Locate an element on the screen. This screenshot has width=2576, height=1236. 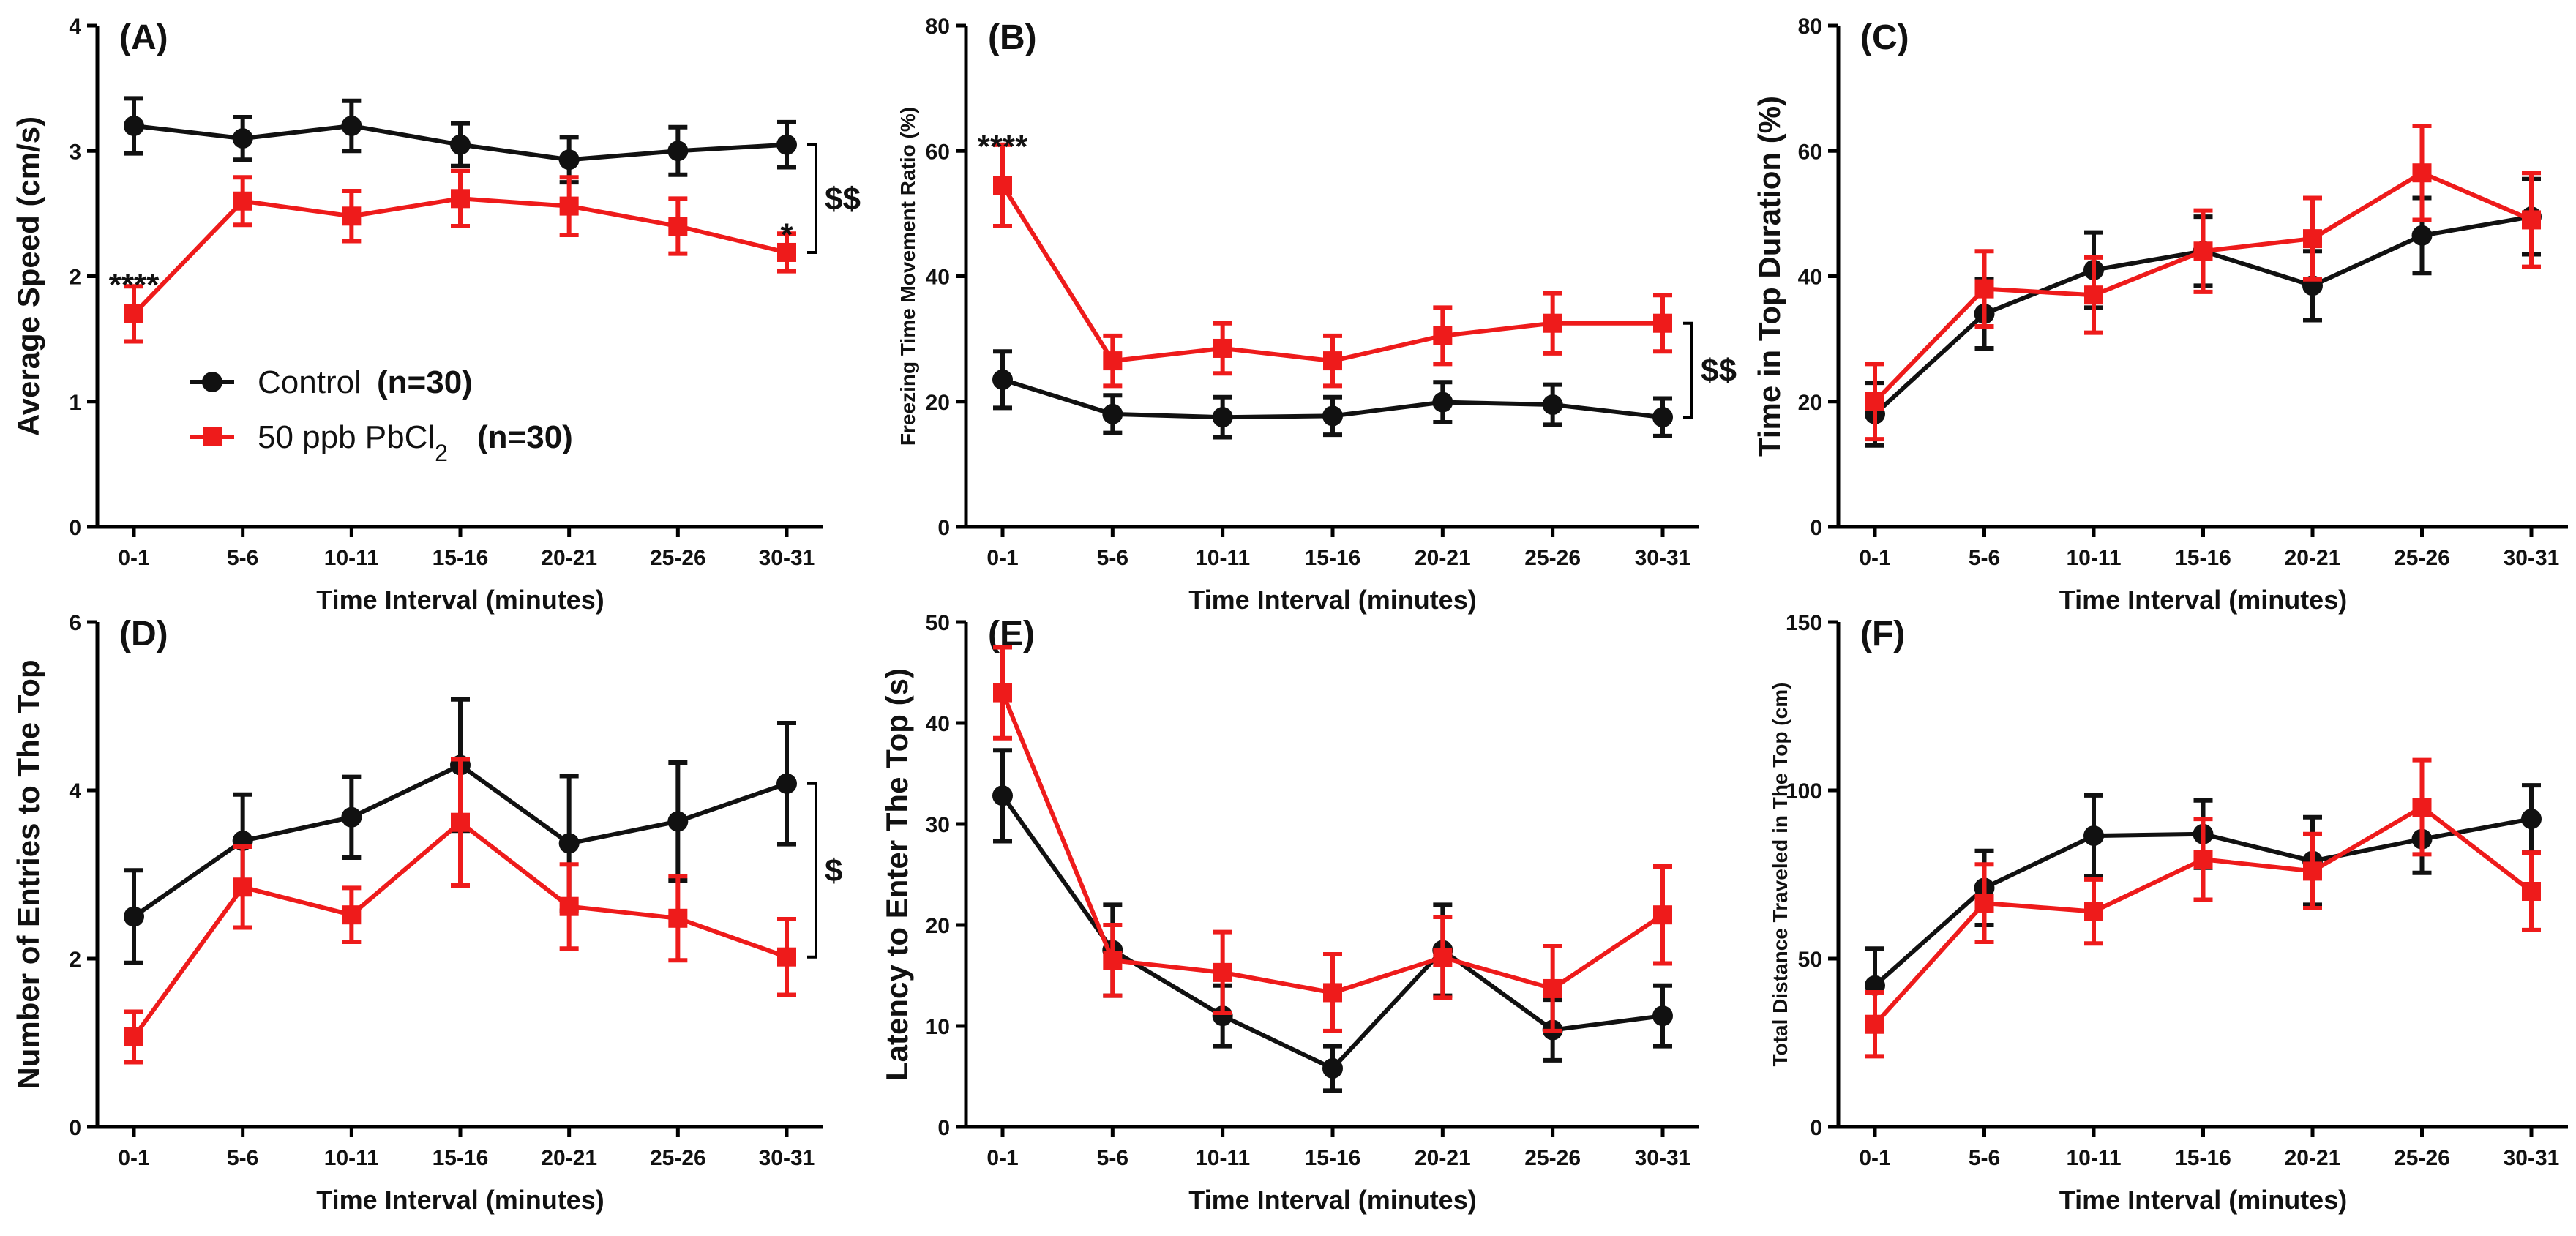
y-axis-title: Average Speed (cm/s) is located at coordinates (28, 276).